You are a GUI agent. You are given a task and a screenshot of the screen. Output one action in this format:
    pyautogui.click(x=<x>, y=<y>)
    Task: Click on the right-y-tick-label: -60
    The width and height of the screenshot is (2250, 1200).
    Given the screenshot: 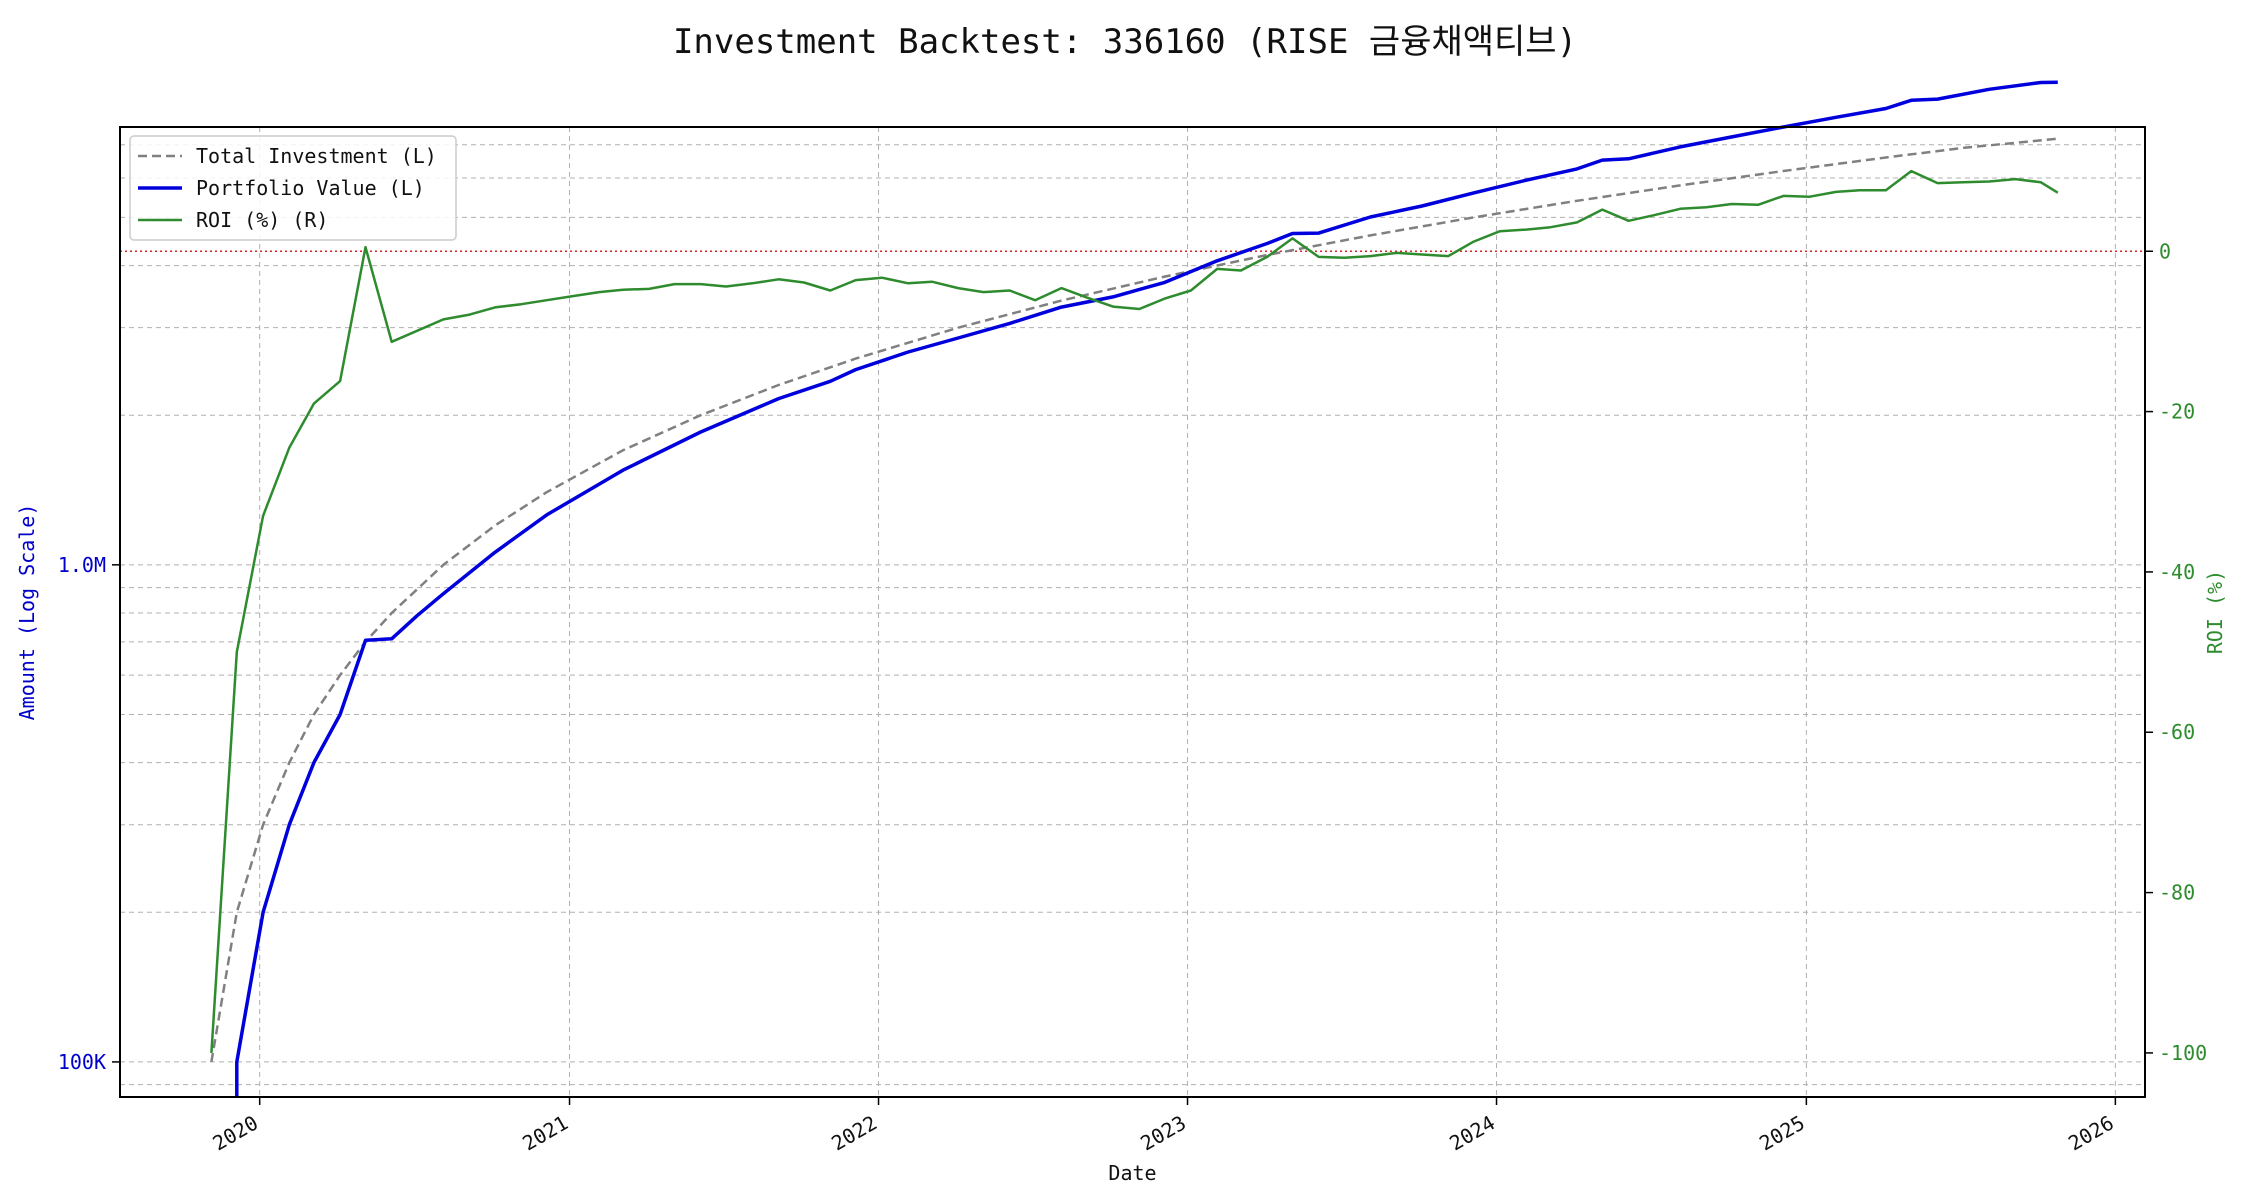 What is the action you would take?
    pyautogui.click(x=2177, y=732)
    